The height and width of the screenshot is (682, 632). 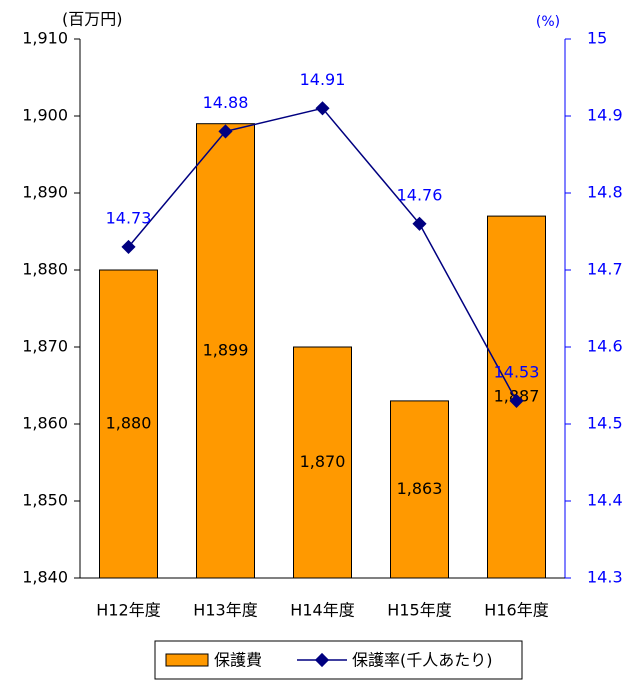 I want to click on legend-marker, so click(x=322, y=660).